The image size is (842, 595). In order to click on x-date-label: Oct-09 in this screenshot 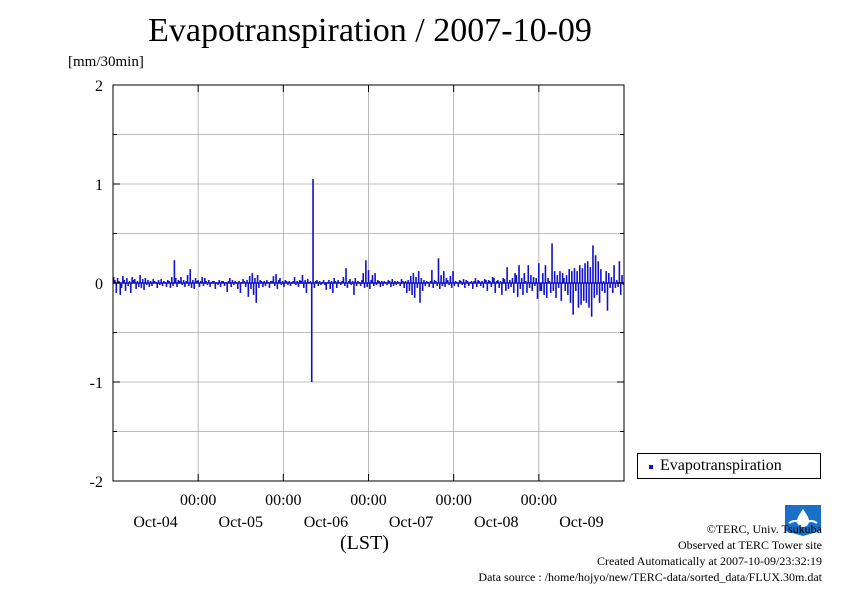, I will do `click(581, 522)`.